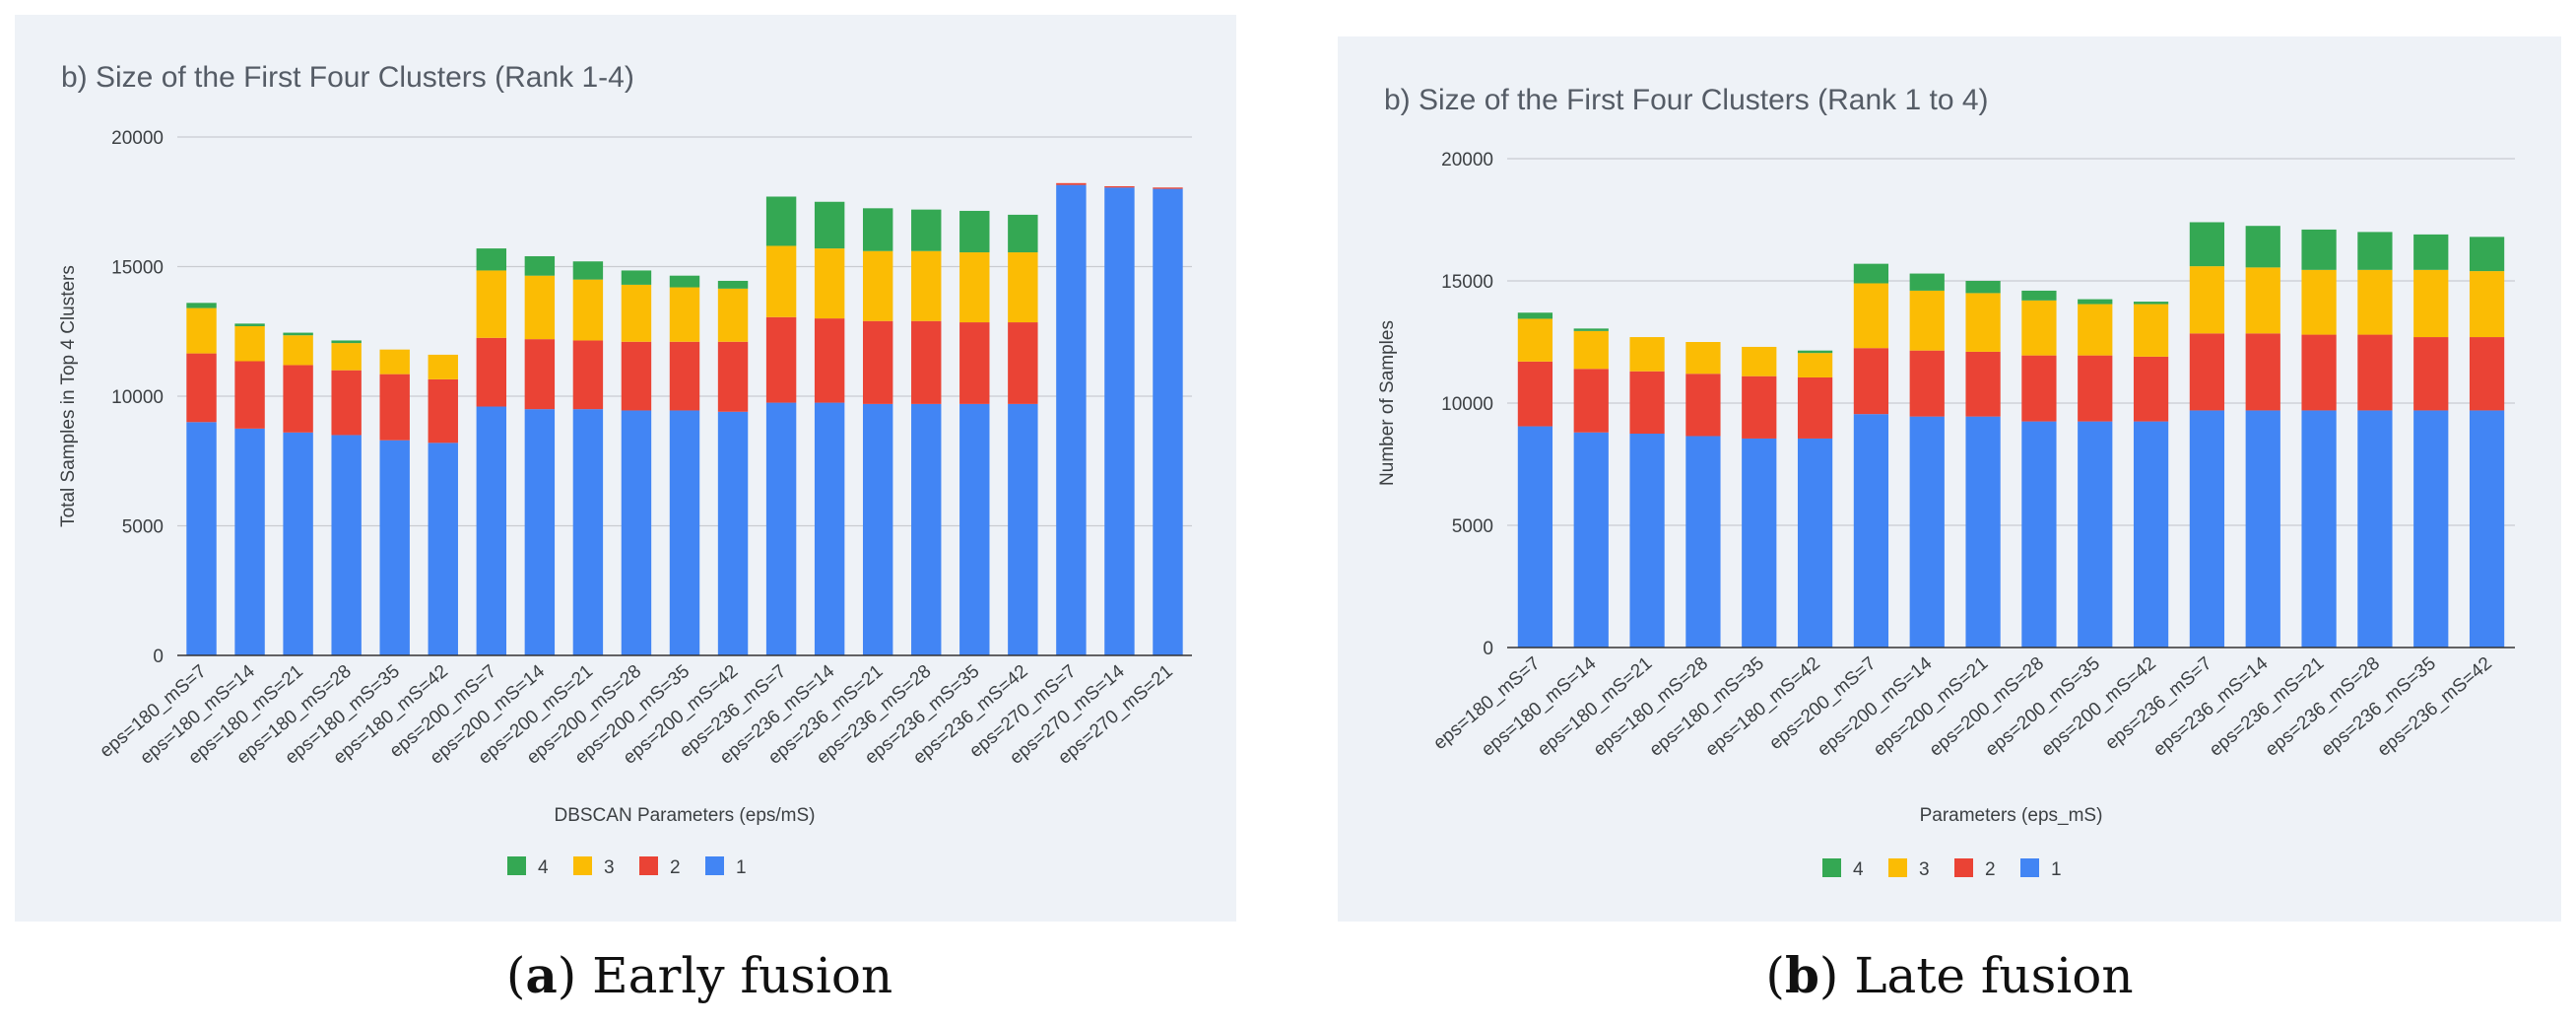 This screenshot has height=1024, width=2576. Describe the element at coordinates (743, 975) in the screenshot. I see `caption-text: Early fusion` at that location.